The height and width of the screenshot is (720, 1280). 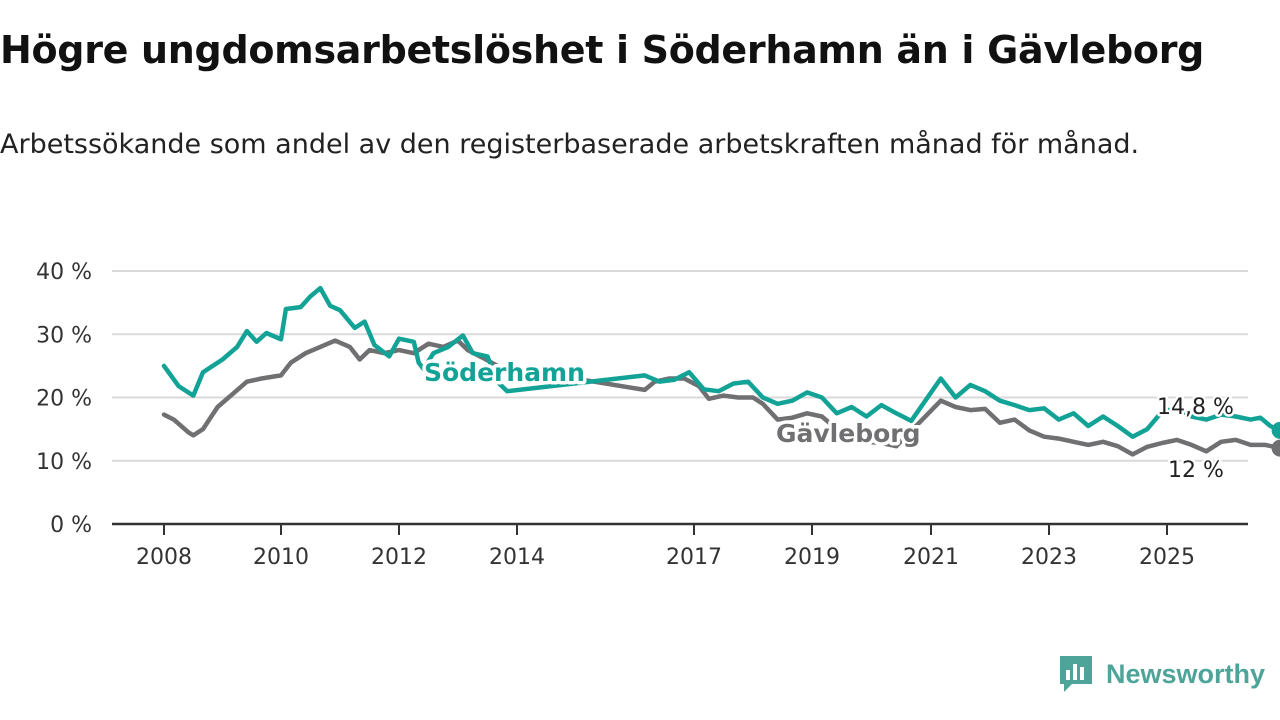 What do you see at coordinates (1076, 674) in the screenshot?
I see `newsworthy-logo-icon` at bounding box center [1076, 674].